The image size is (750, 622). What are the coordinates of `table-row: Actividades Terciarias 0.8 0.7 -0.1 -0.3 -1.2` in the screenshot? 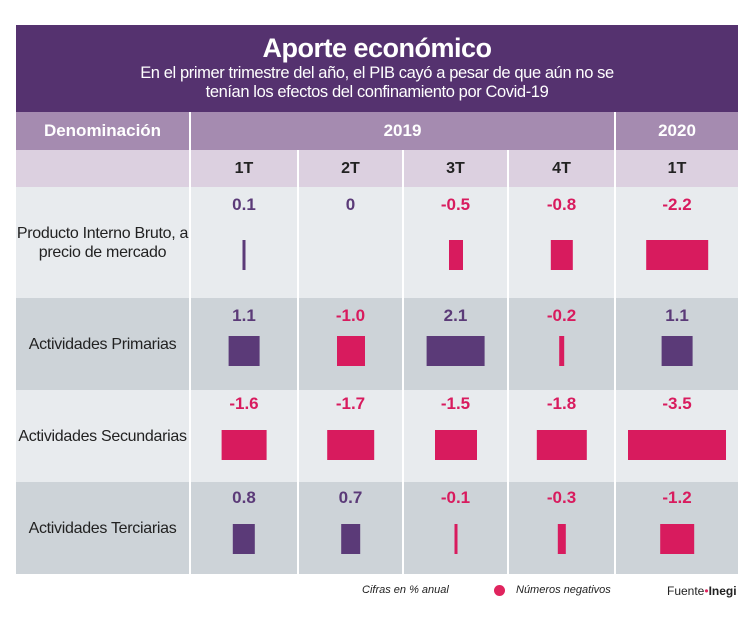 It's located at (377, 528).